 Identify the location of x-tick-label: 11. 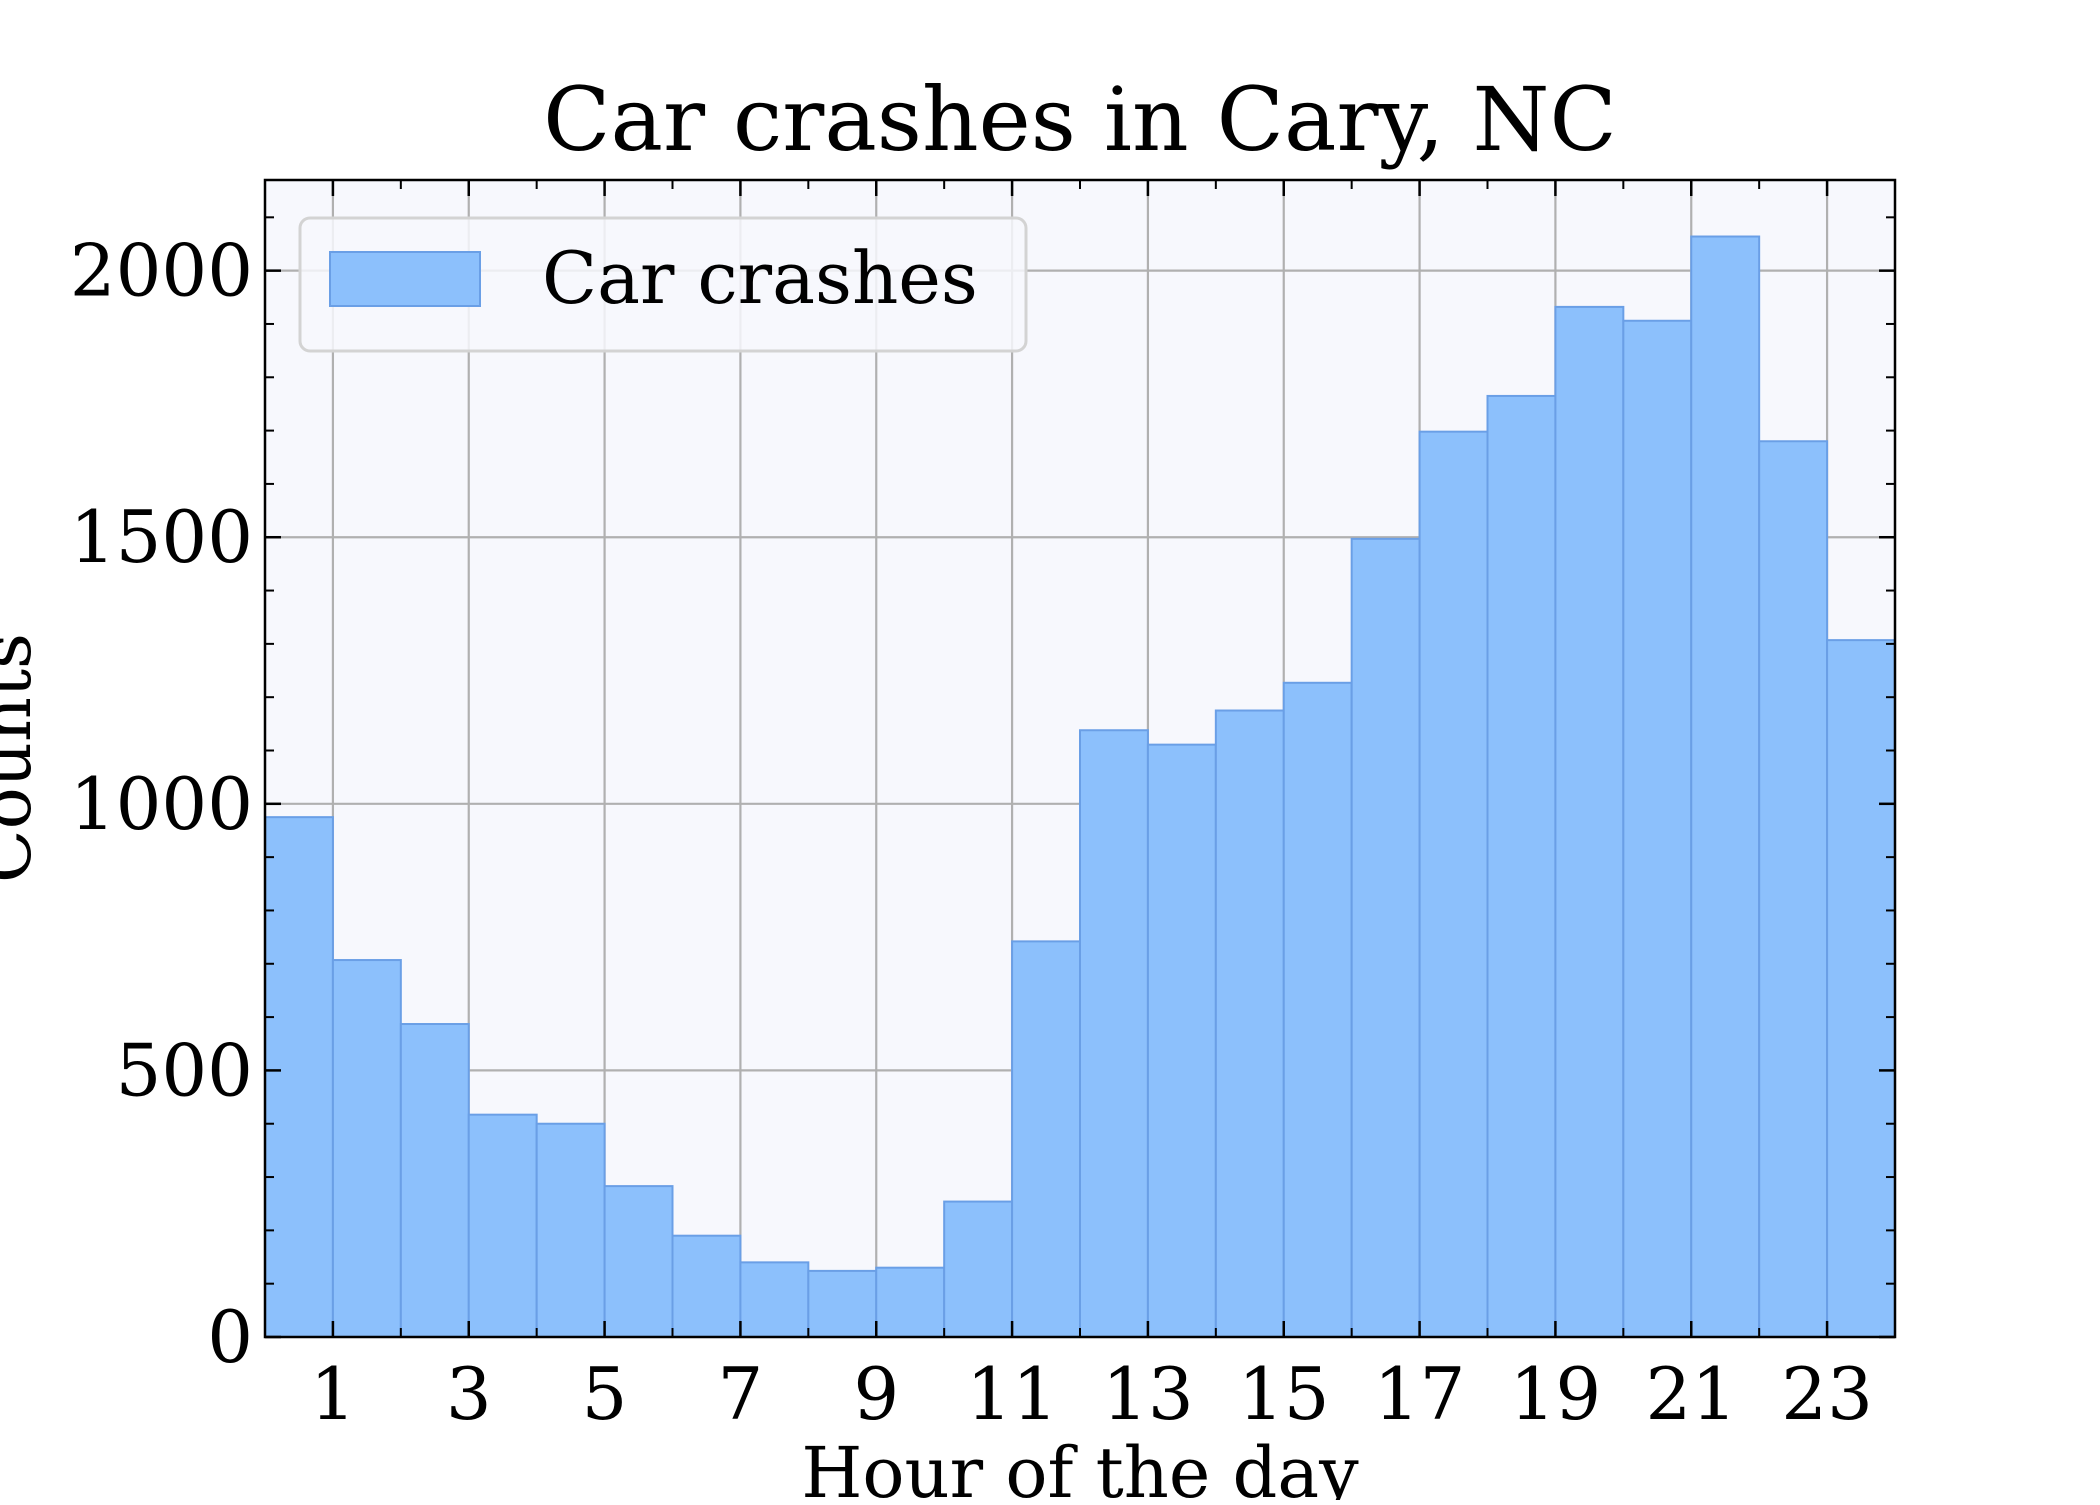
(1012, 1394).